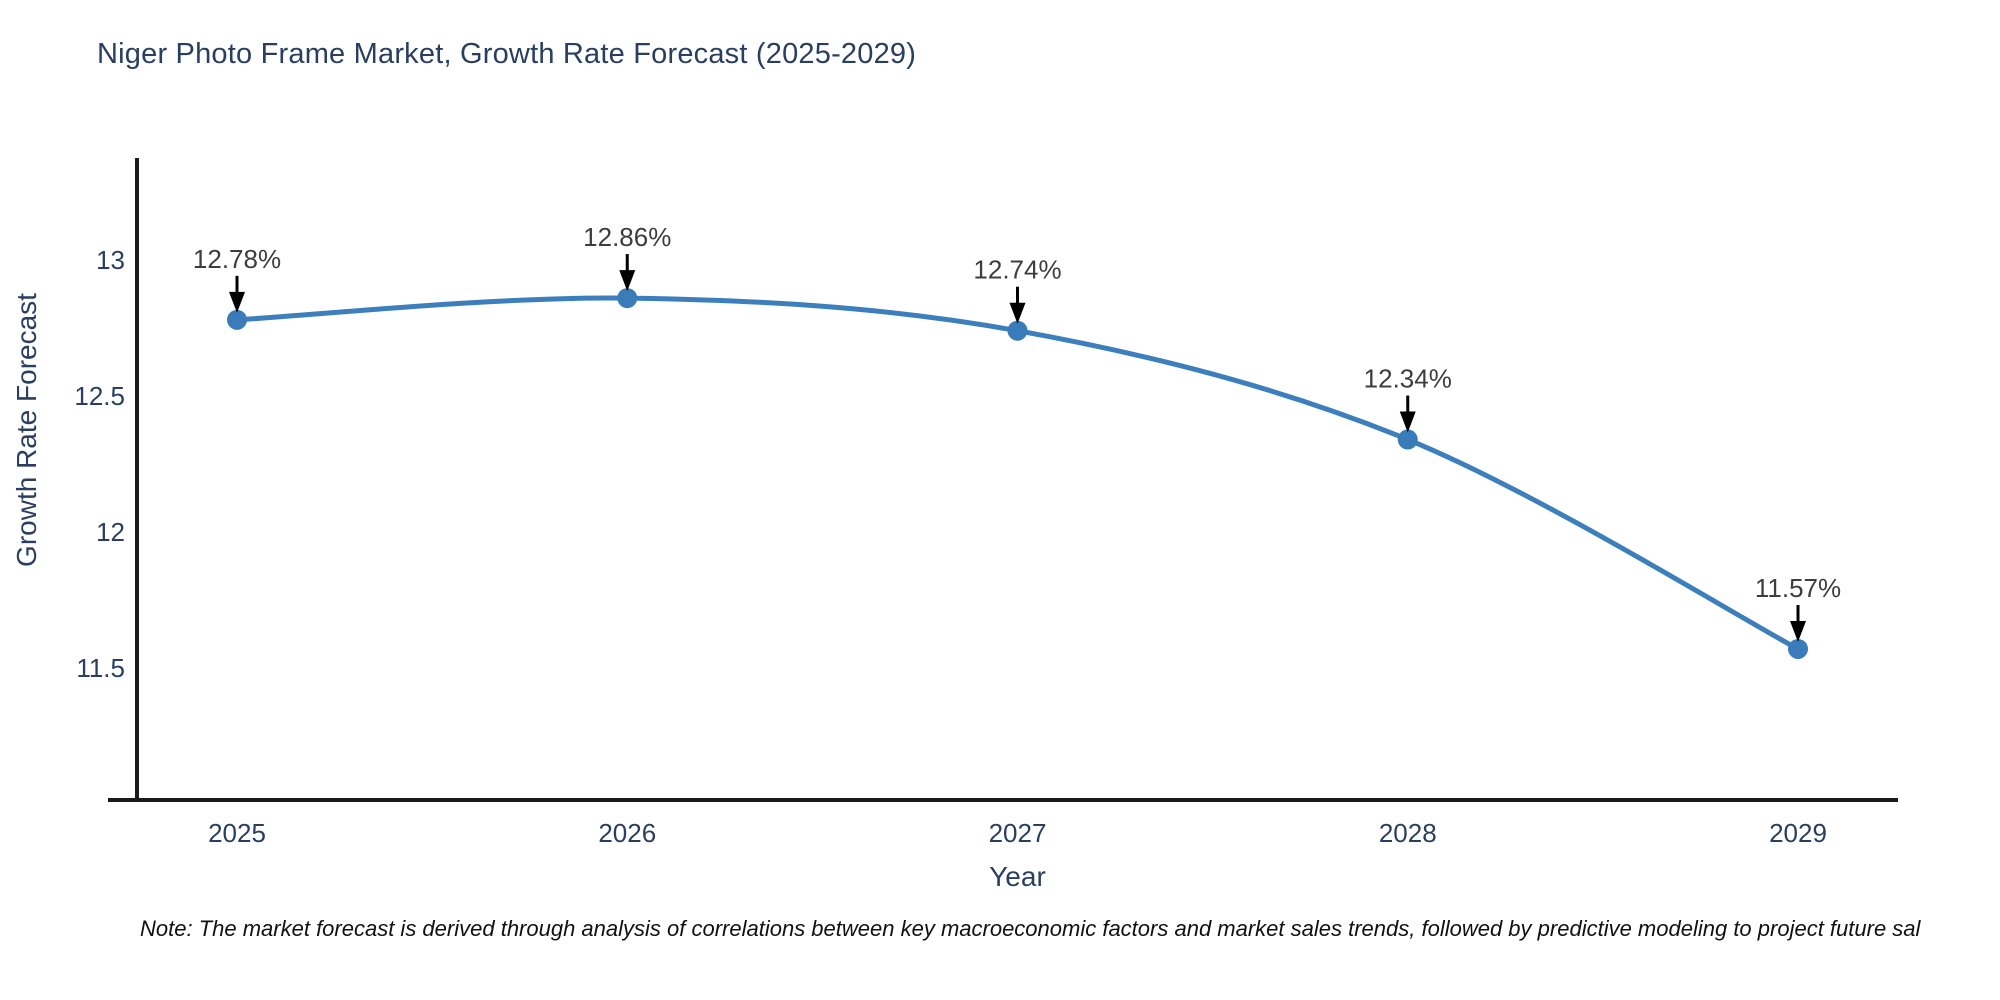 The image size is (2000, 1000). I want to click on point-annotation: 12.86%, so click(627, 237).